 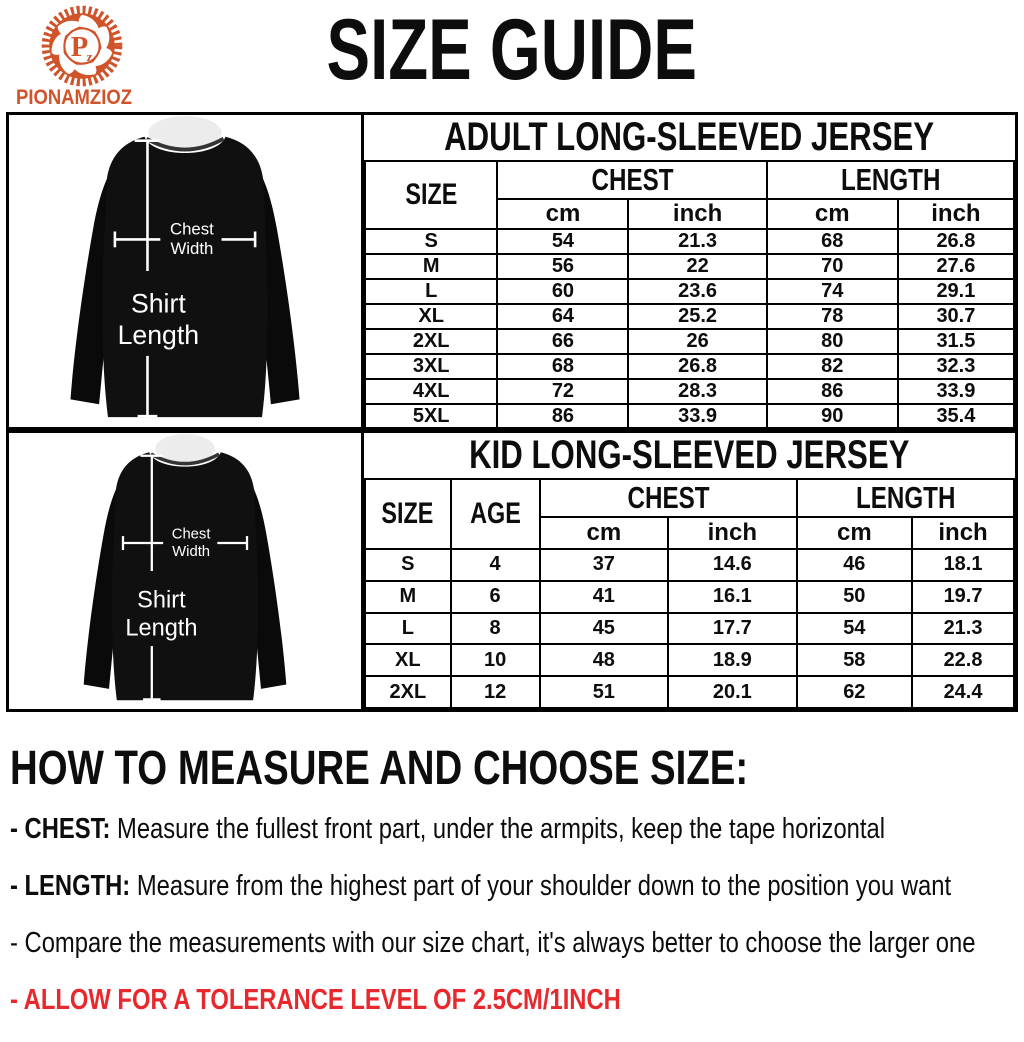 I want to click on collar-seam, so click(x=185, y=459).